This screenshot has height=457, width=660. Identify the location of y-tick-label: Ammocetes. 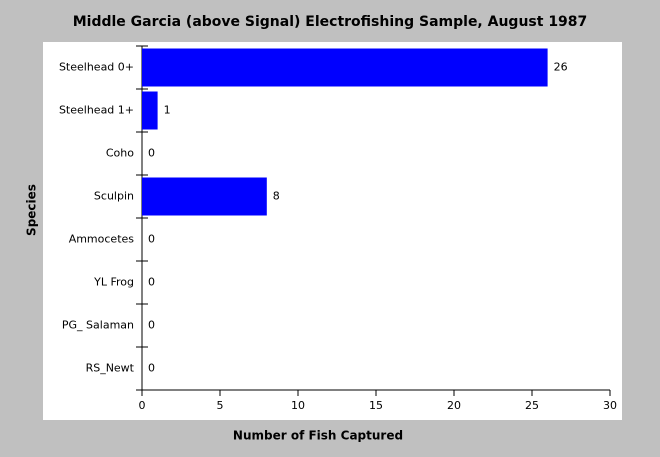
(102, 239).